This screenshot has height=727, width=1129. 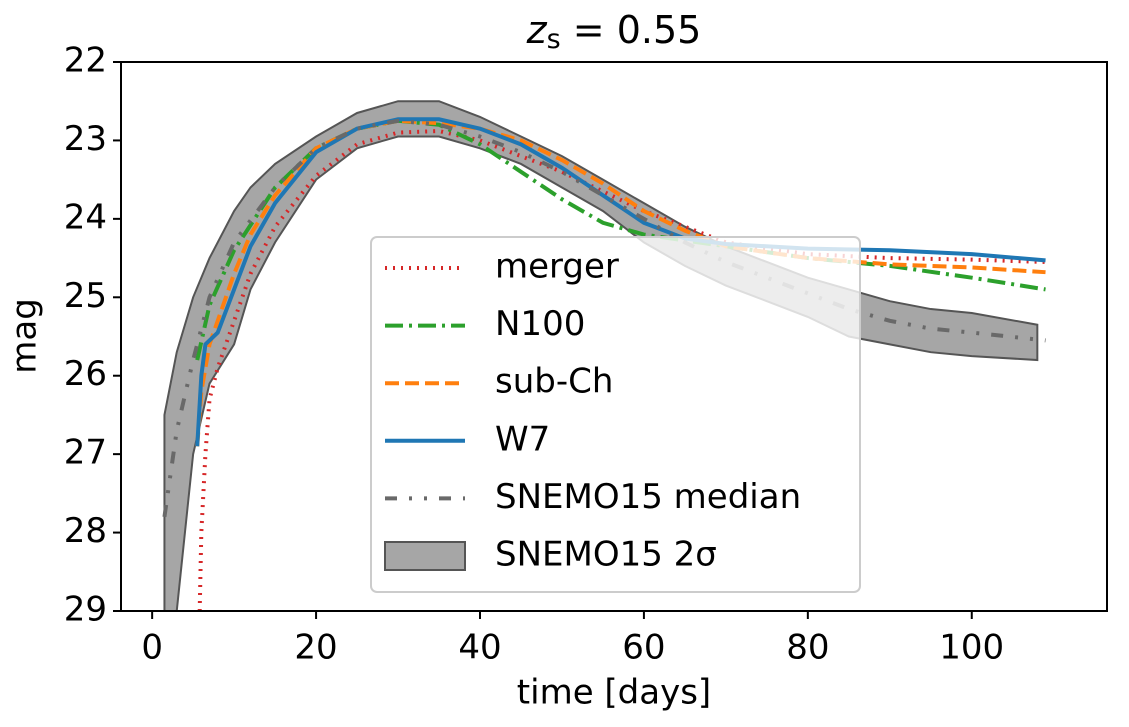 What do you see at coordinates (648, 497) in the screenshot?
I see `legend-label: SNEMO15 median` at bounding box center [648, 497].